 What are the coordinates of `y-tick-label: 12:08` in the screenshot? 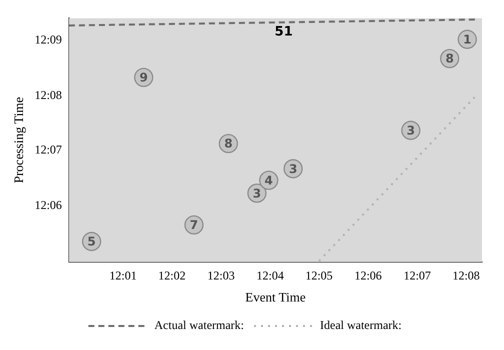 It's located at (48, 95).